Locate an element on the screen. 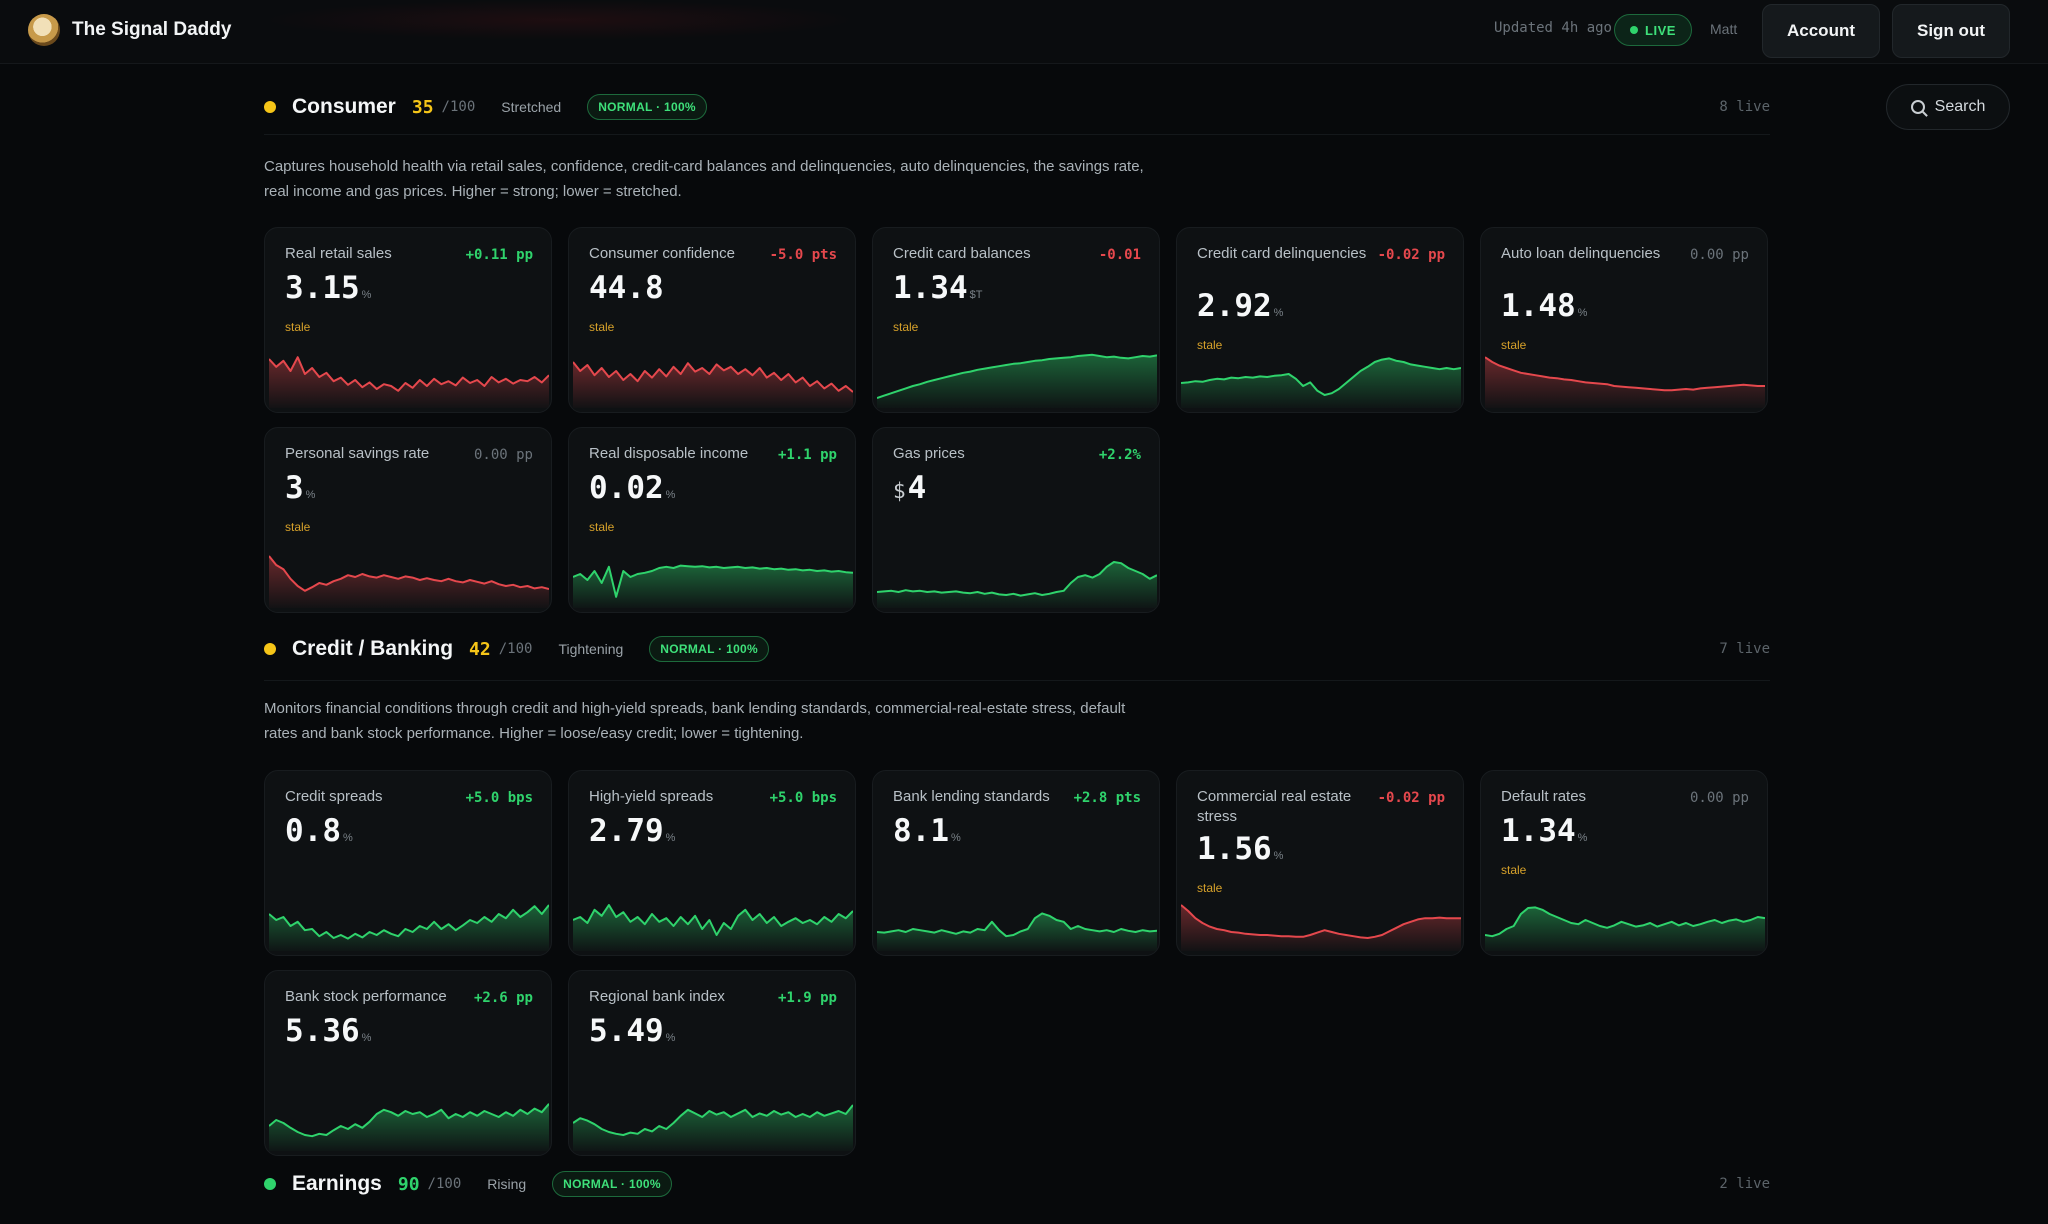 Image resolution: width=2048 pixels, height=1224 pixels. indicator-card: Auto loan delinquencies 0.00 pp 1.48% stale is located at coordinates (1624, 320).